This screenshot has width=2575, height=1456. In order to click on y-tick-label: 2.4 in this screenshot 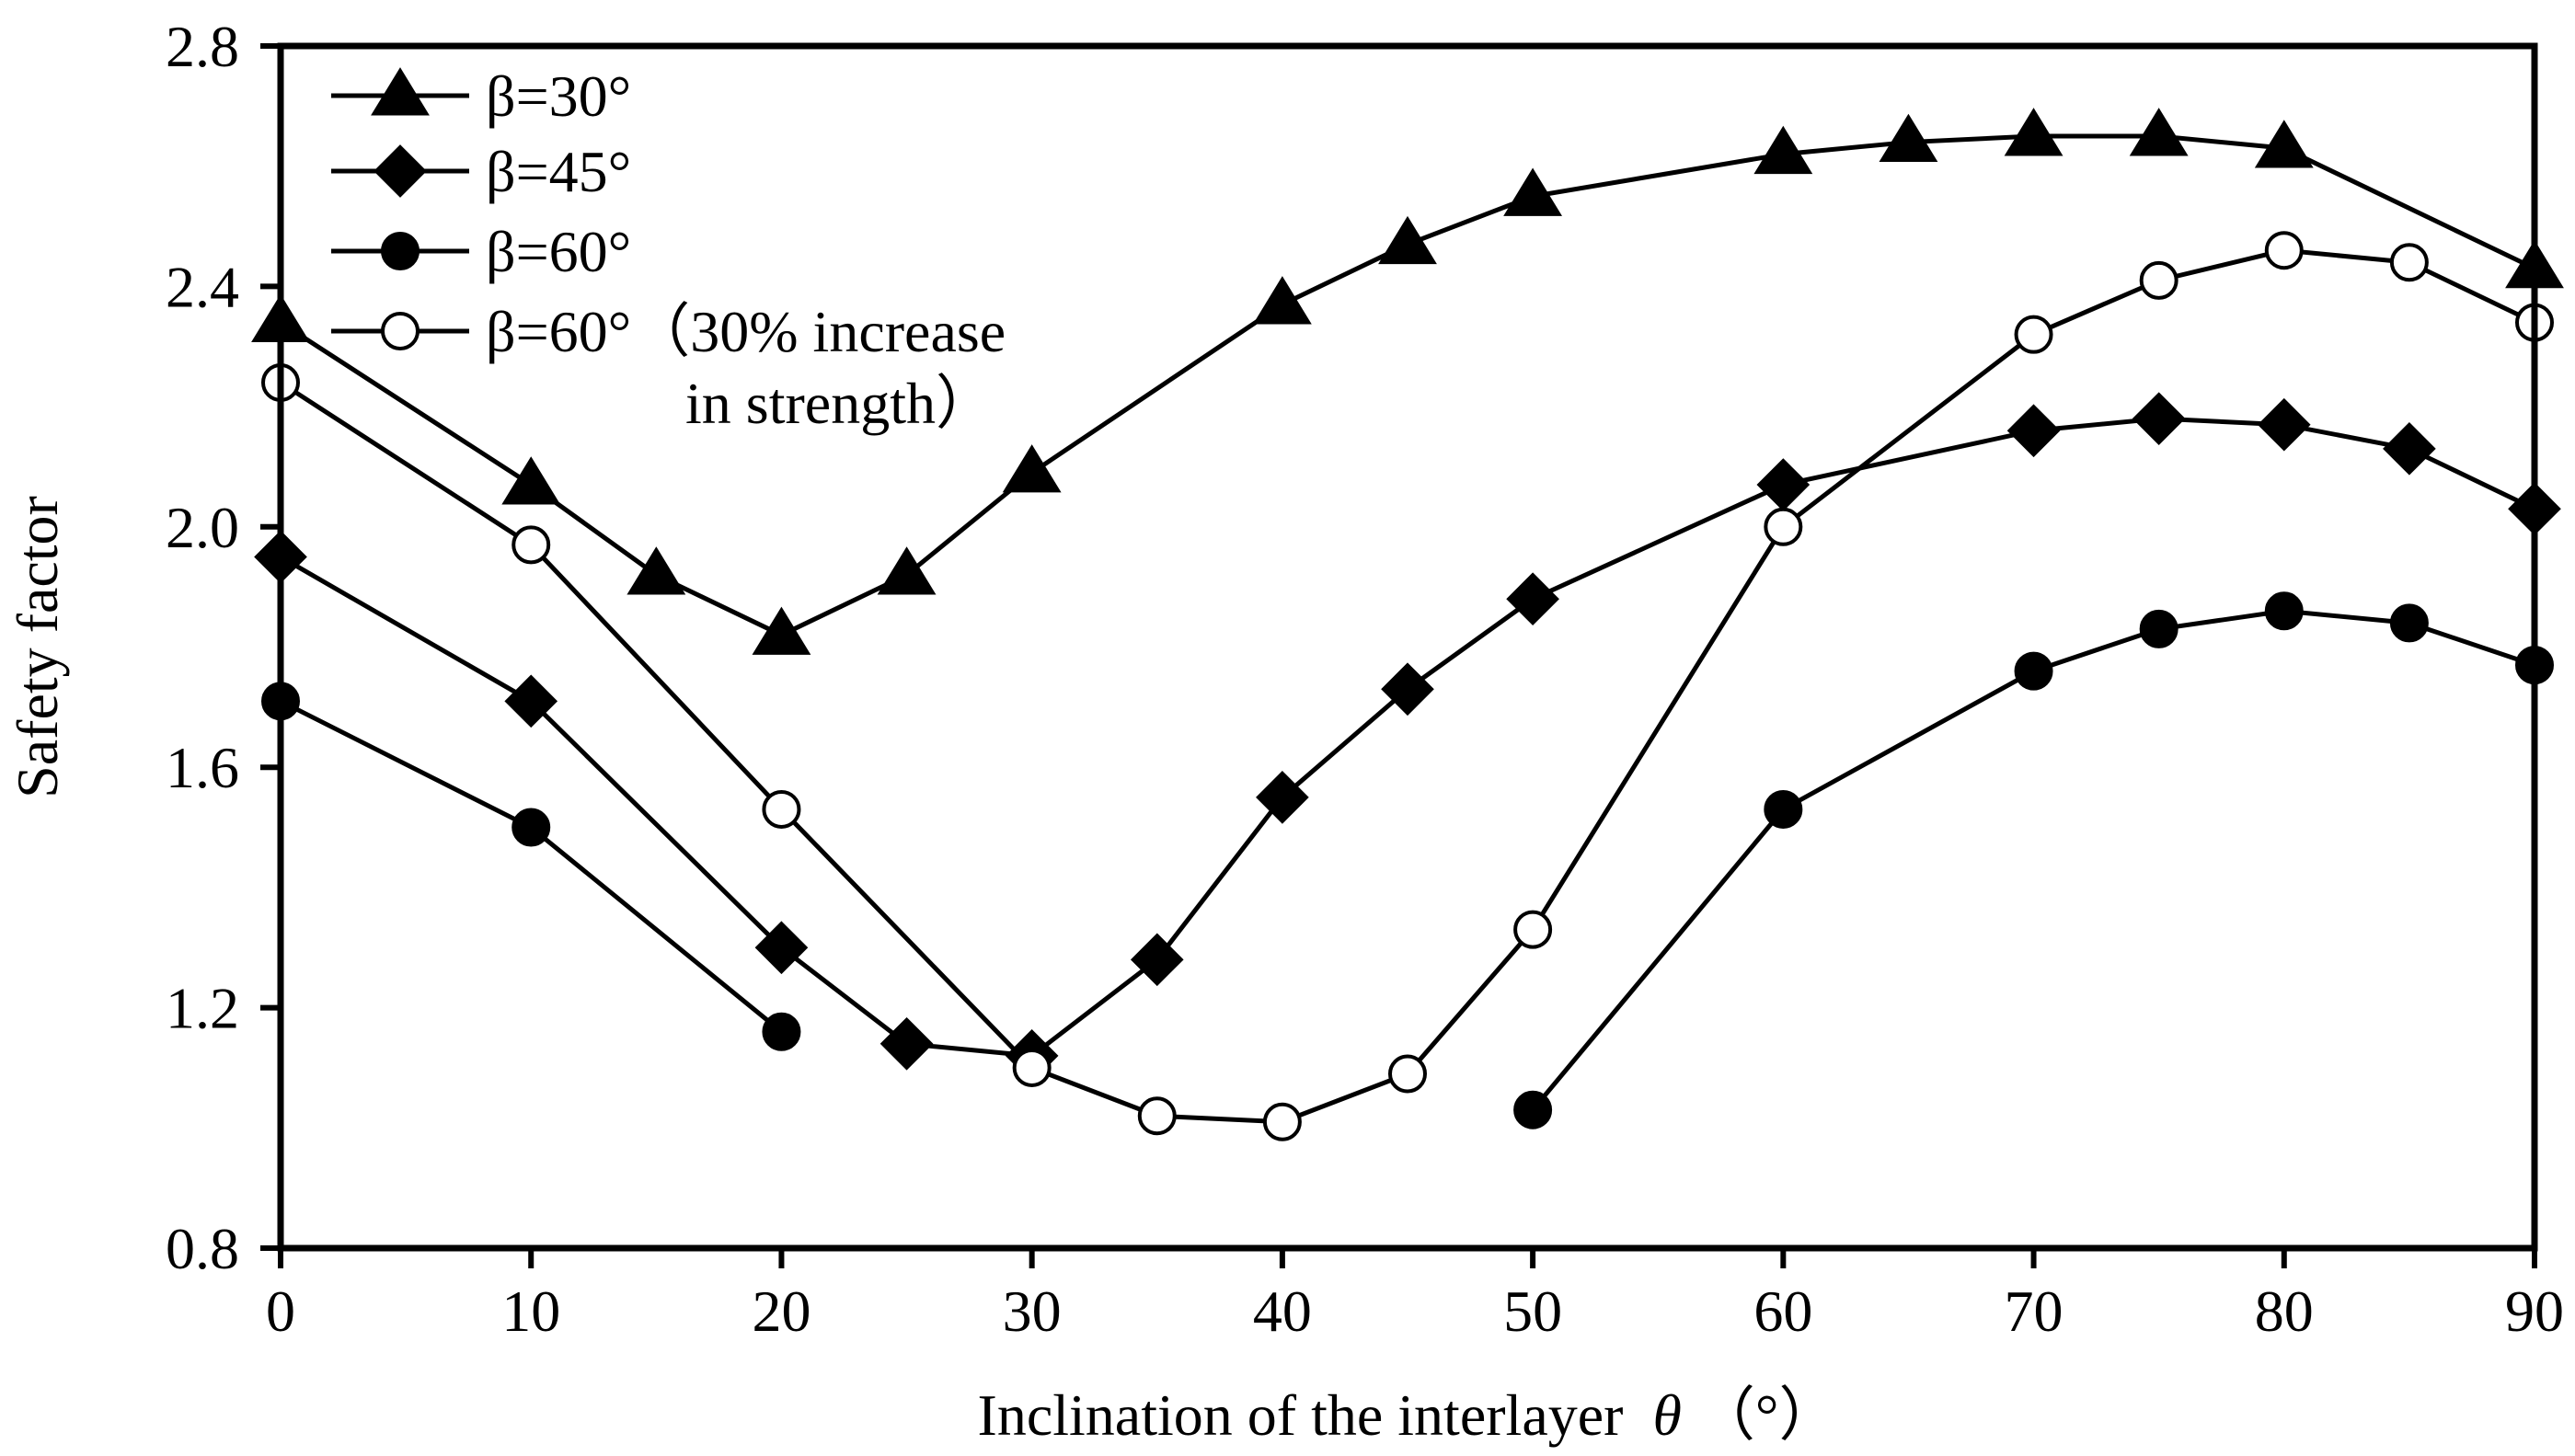, I will do `click(202, 286)`.